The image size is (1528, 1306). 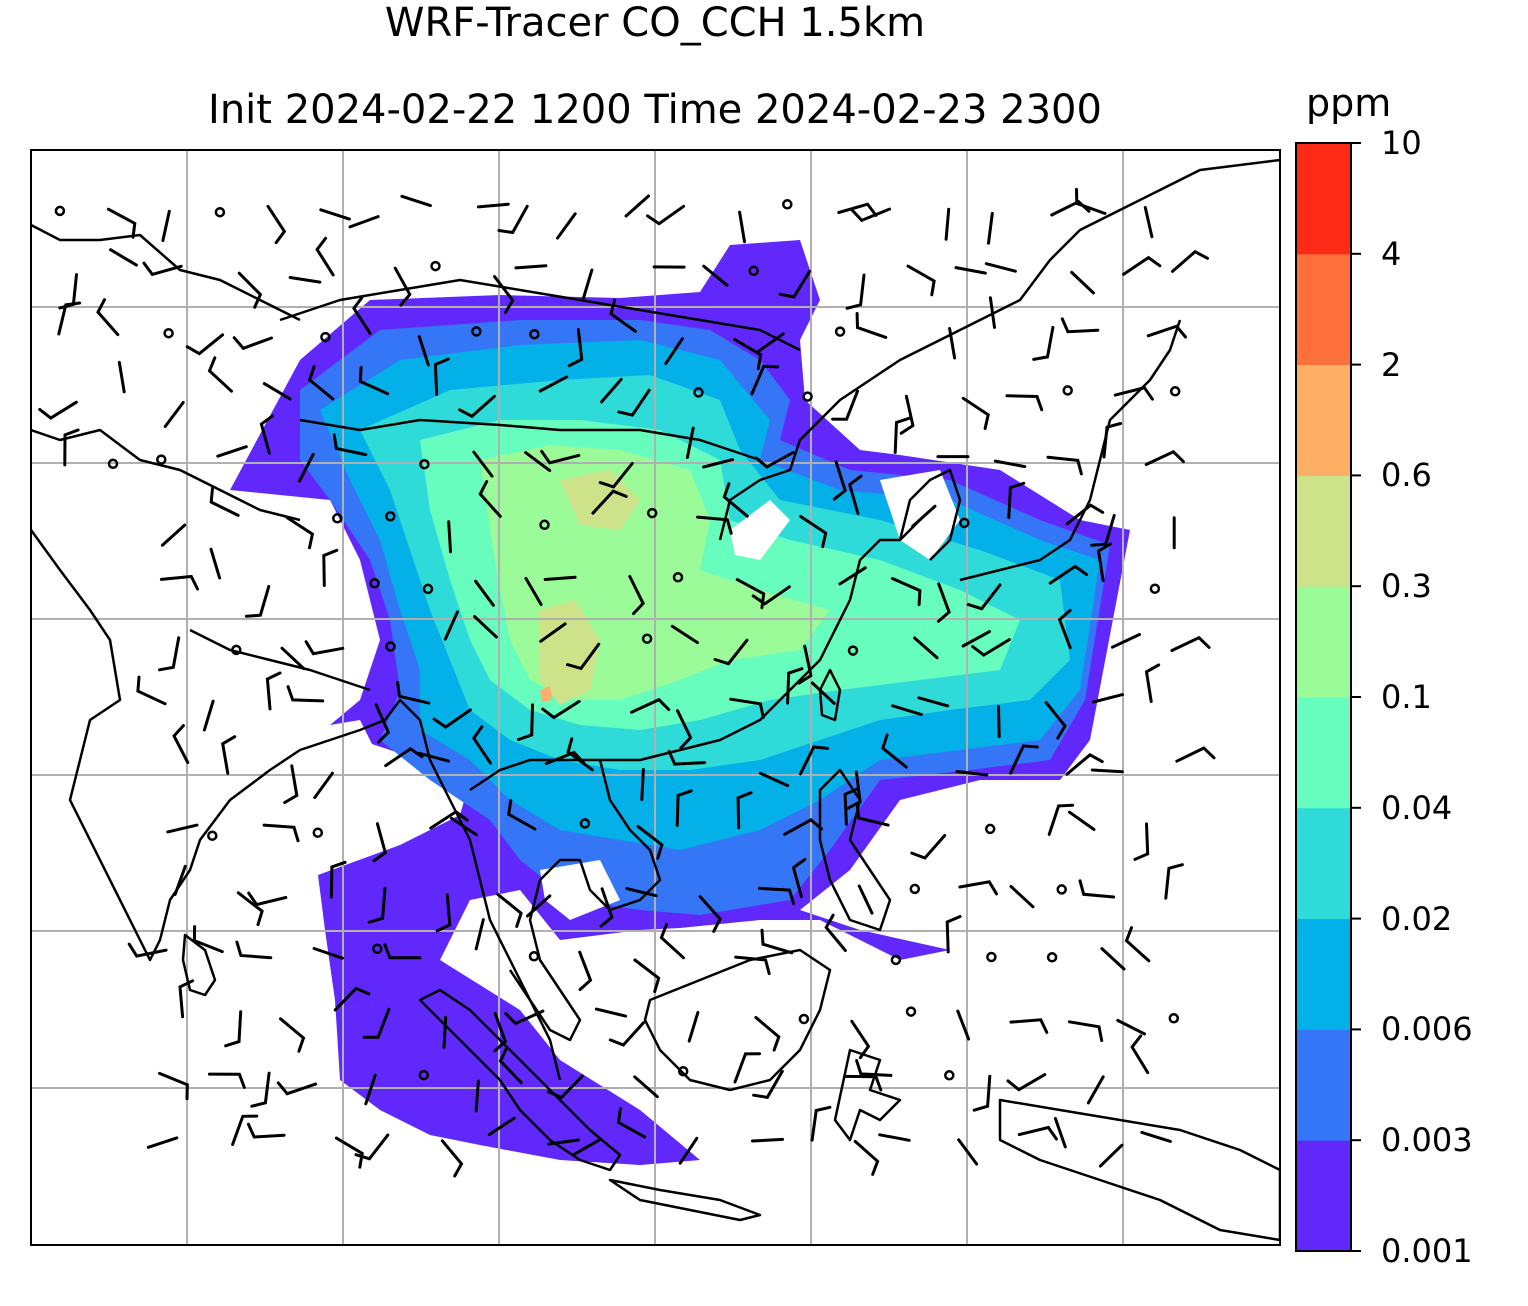 What do you see at coordinates (1139, 1170) in the screenshot?
I see `coast-new-guinea` at bounding box center [1139, 1170].